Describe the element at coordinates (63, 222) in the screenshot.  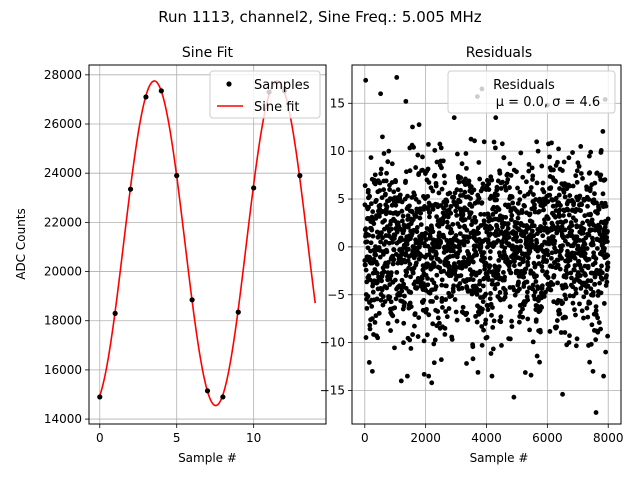
I see `sine-fit-ytick-label: 22000` at that location.